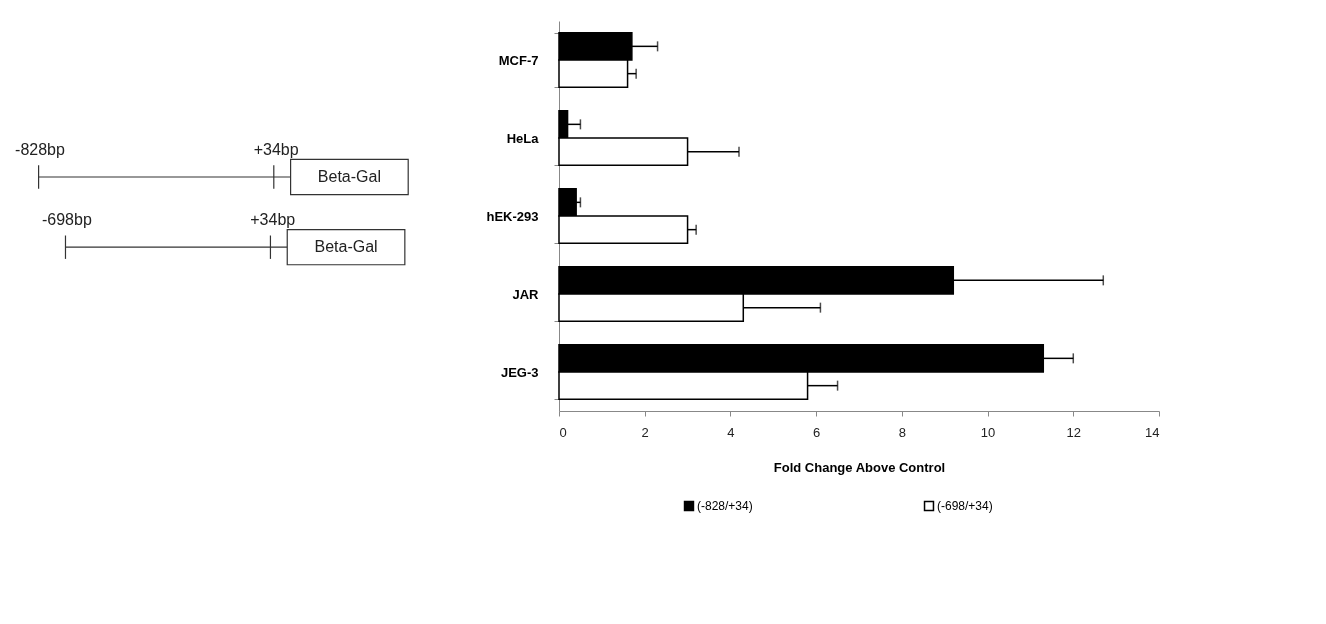 The image size is (1326, 624). Describe the element at coordinates (526, 294) in the screenshot. I see `y-tick-label: JAR` at that location.